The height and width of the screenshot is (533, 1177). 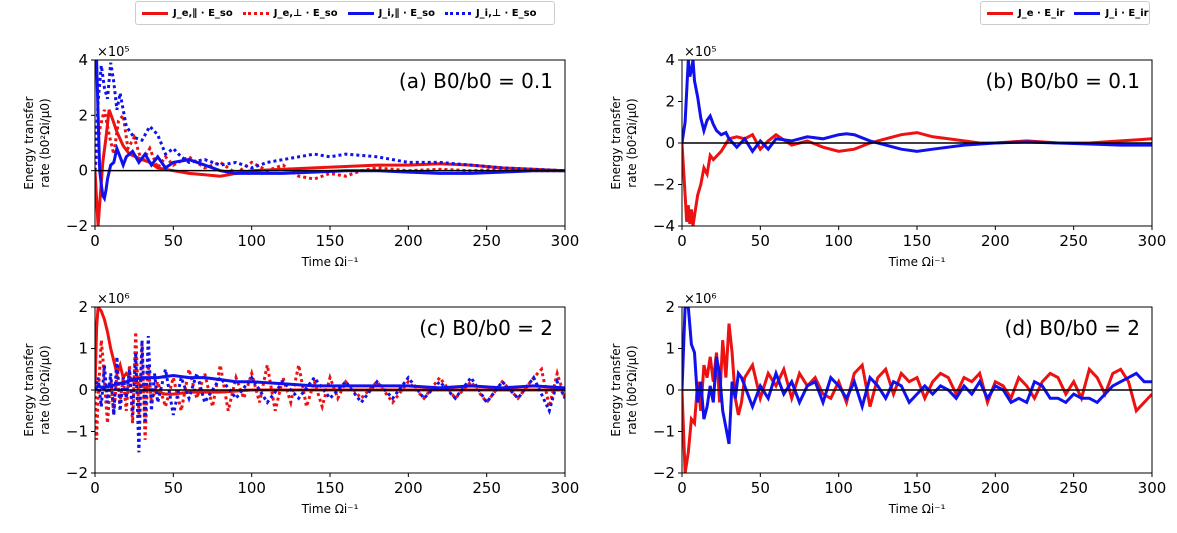 I want to click on legend-item: J_e,⊥ · E_so, so click(x=290, y=13).